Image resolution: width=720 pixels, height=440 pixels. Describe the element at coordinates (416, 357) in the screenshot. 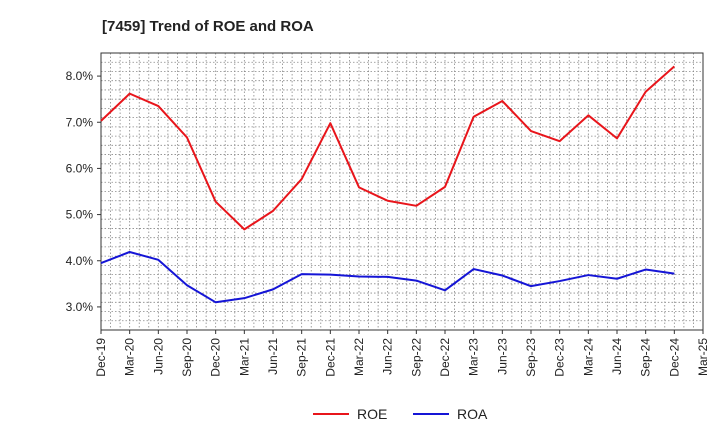

I see `x-tick-label: Sep-22` at that location.